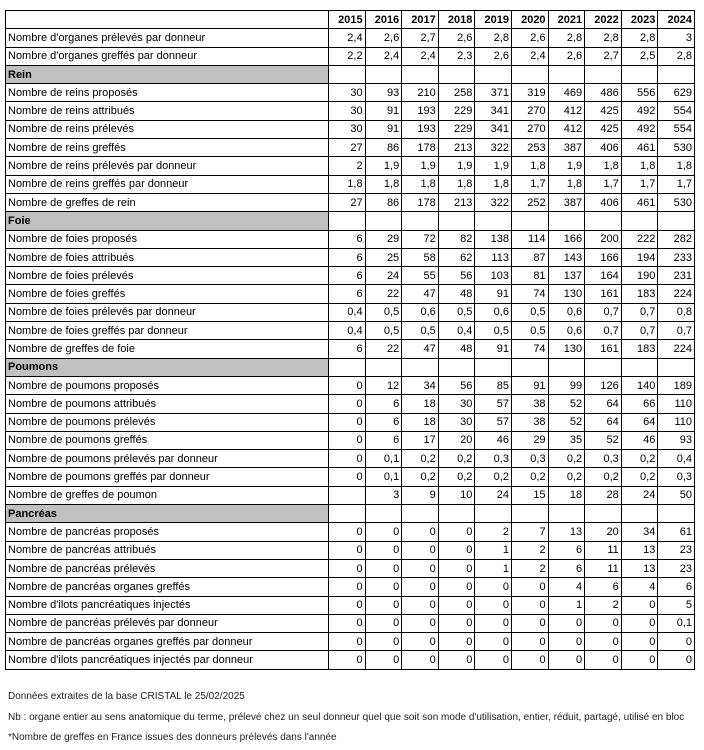  I want to click on value-cell: 22, so click(383, 349).